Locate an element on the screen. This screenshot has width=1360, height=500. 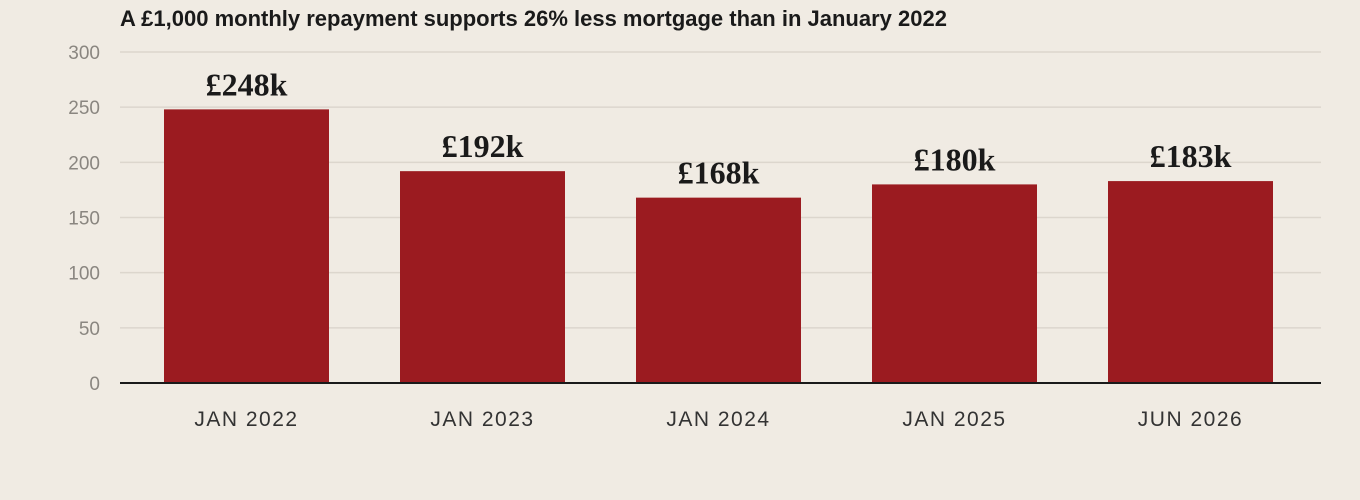
data-label: £183k is located at coordinates (1191, 156).